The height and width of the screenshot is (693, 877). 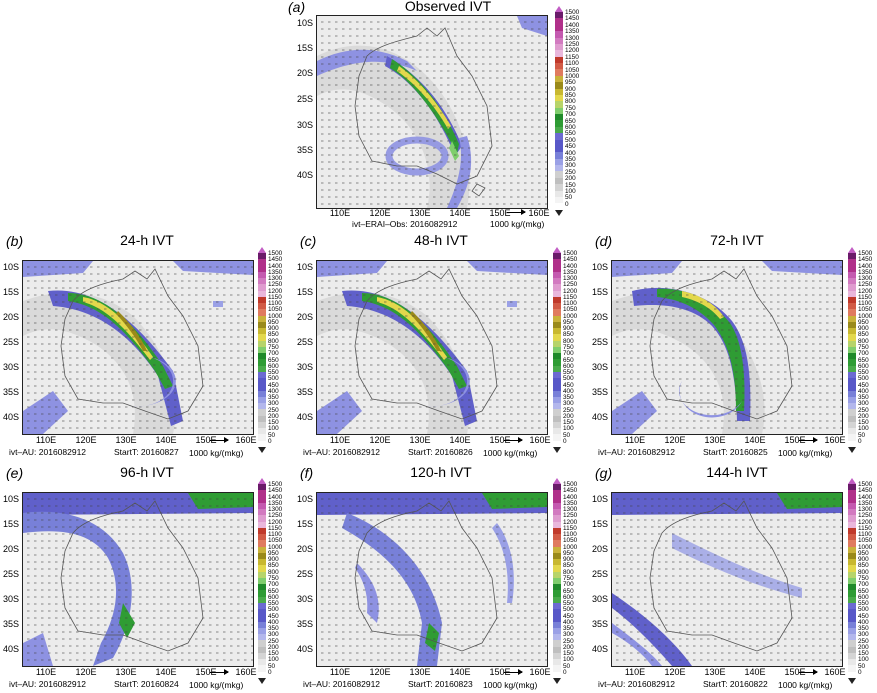 I want to click on panel-title: 96-h IVT, so click(x=147, y=472).